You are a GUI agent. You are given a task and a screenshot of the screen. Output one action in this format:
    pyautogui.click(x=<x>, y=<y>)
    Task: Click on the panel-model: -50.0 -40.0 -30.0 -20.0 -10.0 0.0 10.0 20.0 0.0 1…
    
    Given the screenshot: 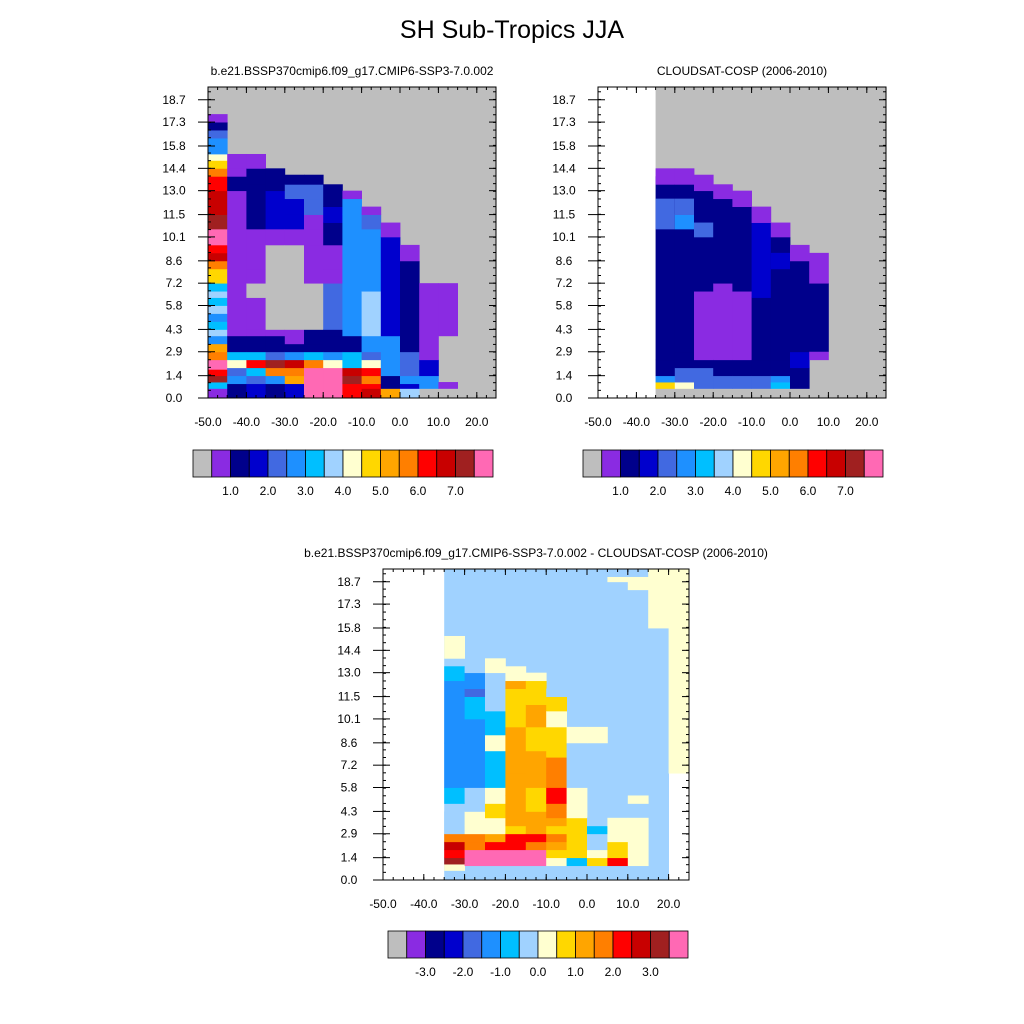 What is the action you would take?
    pyautogui.click(x=329, y=246)
    